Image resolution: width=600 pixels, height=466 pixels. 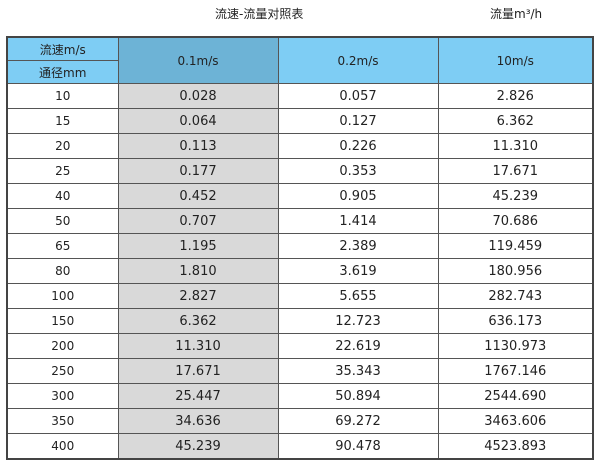 I want to click on header-row-2: 通径mm, so click(x=299, y=72).